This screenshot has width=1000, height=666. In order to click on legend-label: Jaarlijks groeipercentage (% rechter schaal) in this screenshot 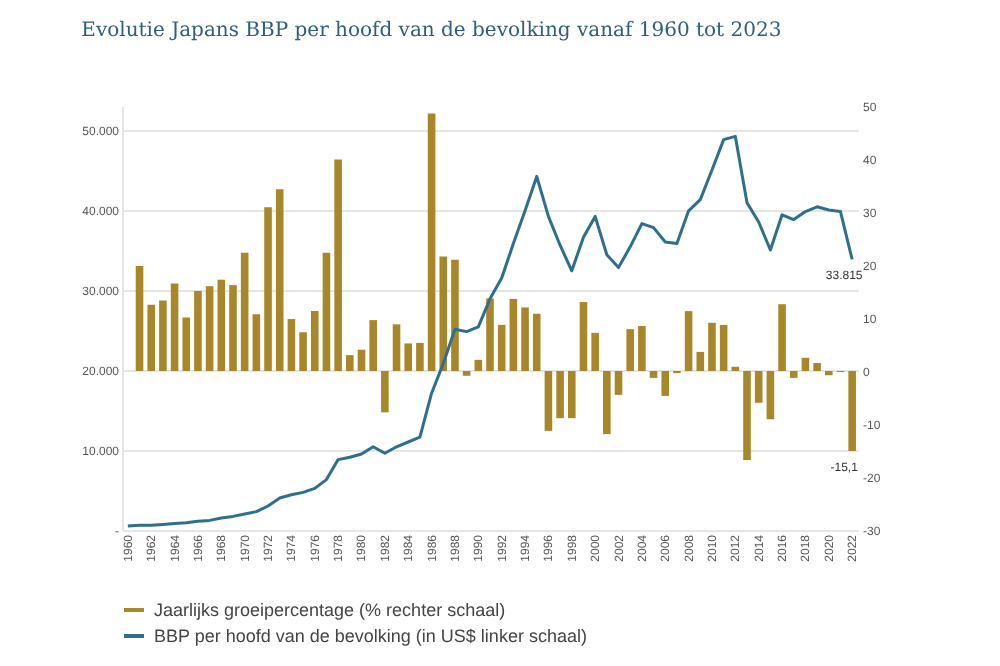, I will do `click(330, 610)`.